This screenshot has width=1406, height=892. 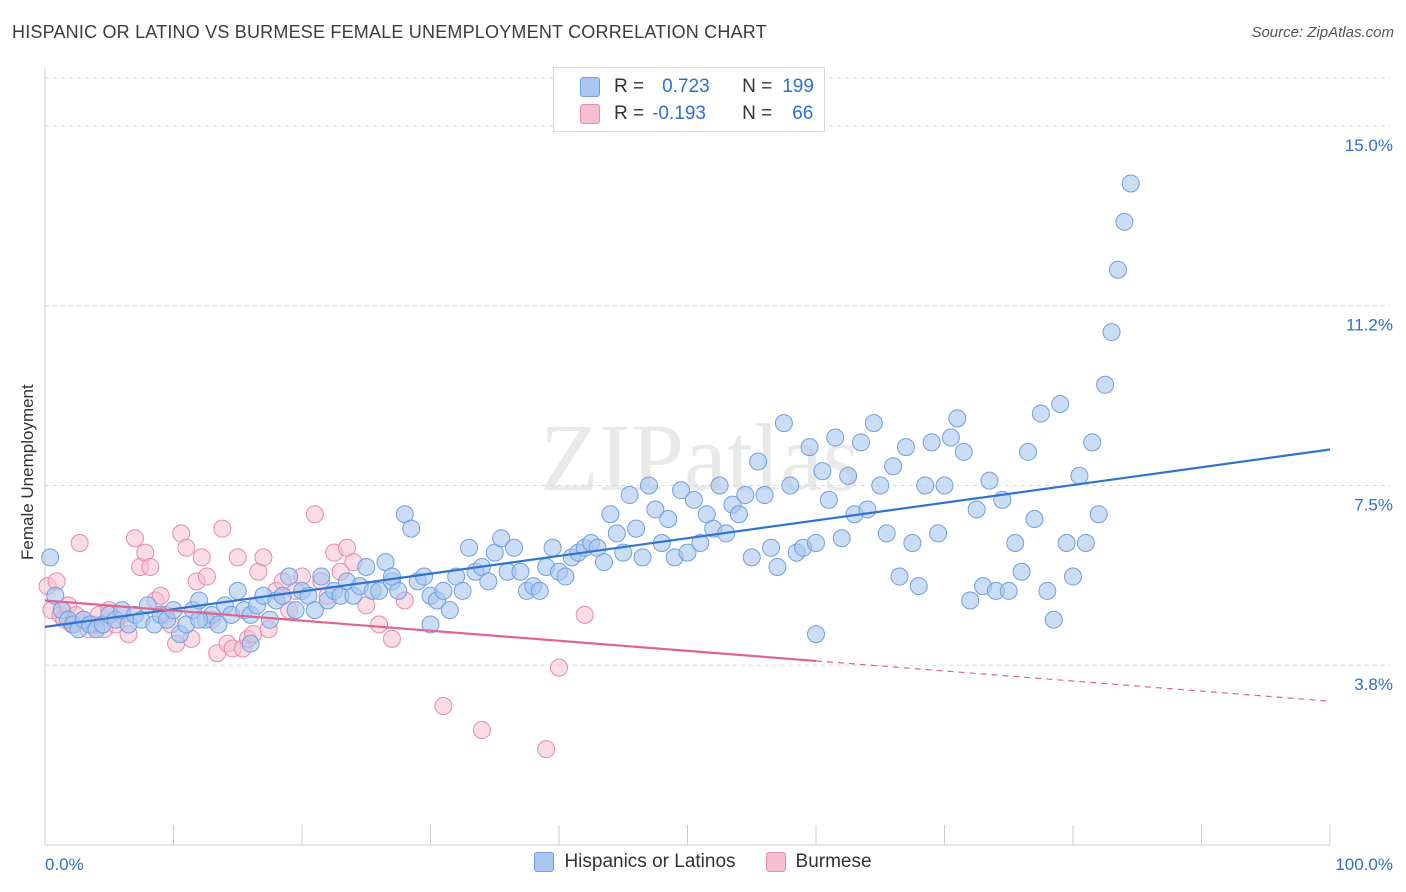 What do you see at coordinates (679, 113) in the screenshot?
I see `r-value: -0.193` at bounding box center [679, 113].